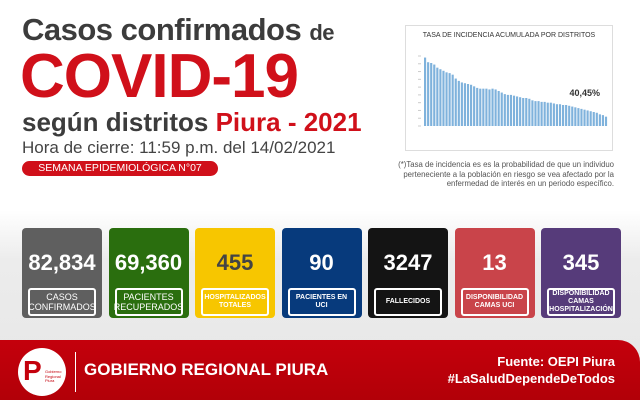  What do you see at coordinates (531, 370) in the screenshot?
I see `source-block: Fuente: OEPI Piura #LaSaludDependeDeTodos` at bounding box center [531, 370].